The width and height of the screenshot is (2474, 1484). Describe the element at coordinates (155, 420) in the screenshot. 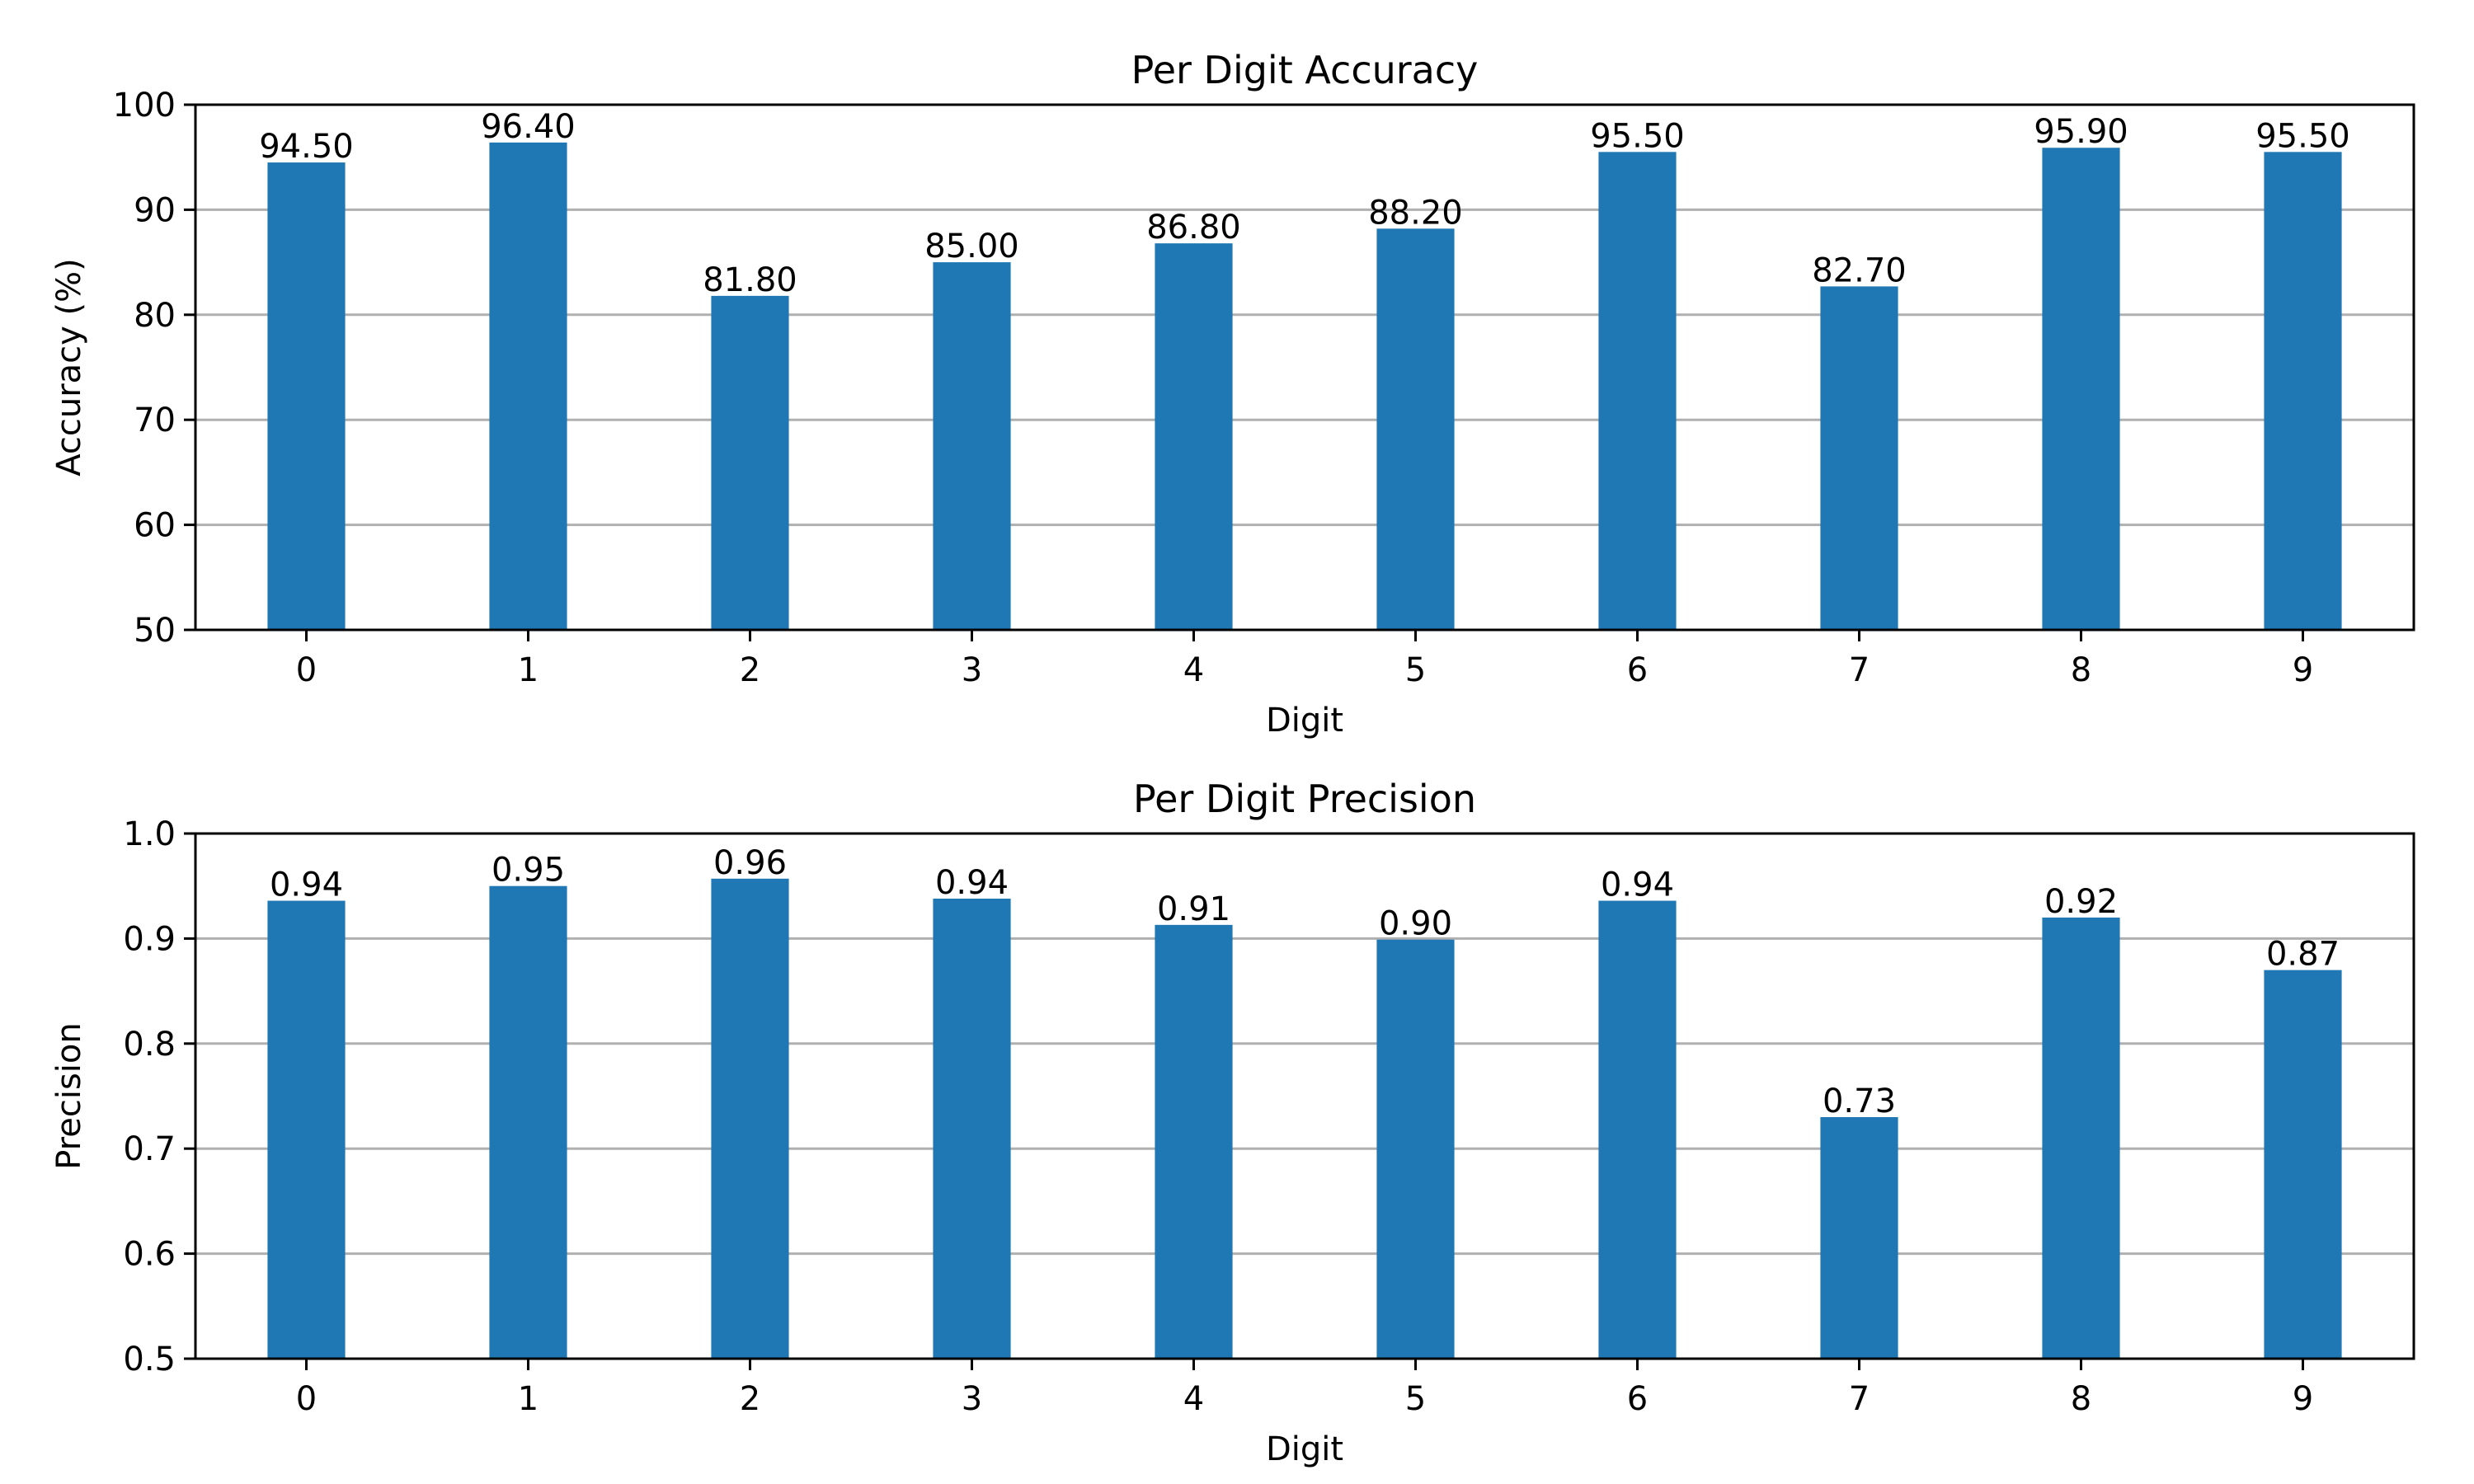

I see `y-tick-label: 70` at that location.